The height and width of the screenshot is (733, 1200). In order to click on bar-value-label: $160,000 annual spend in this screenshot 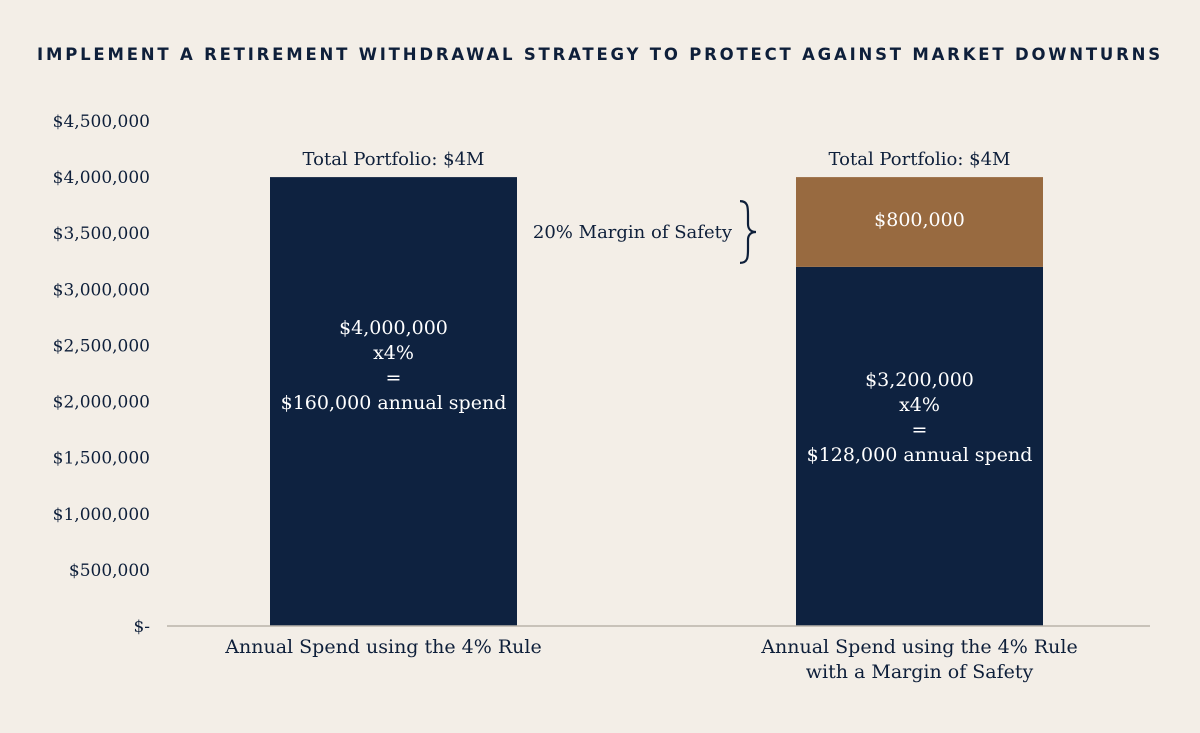, I will do `click(394, 403)`.